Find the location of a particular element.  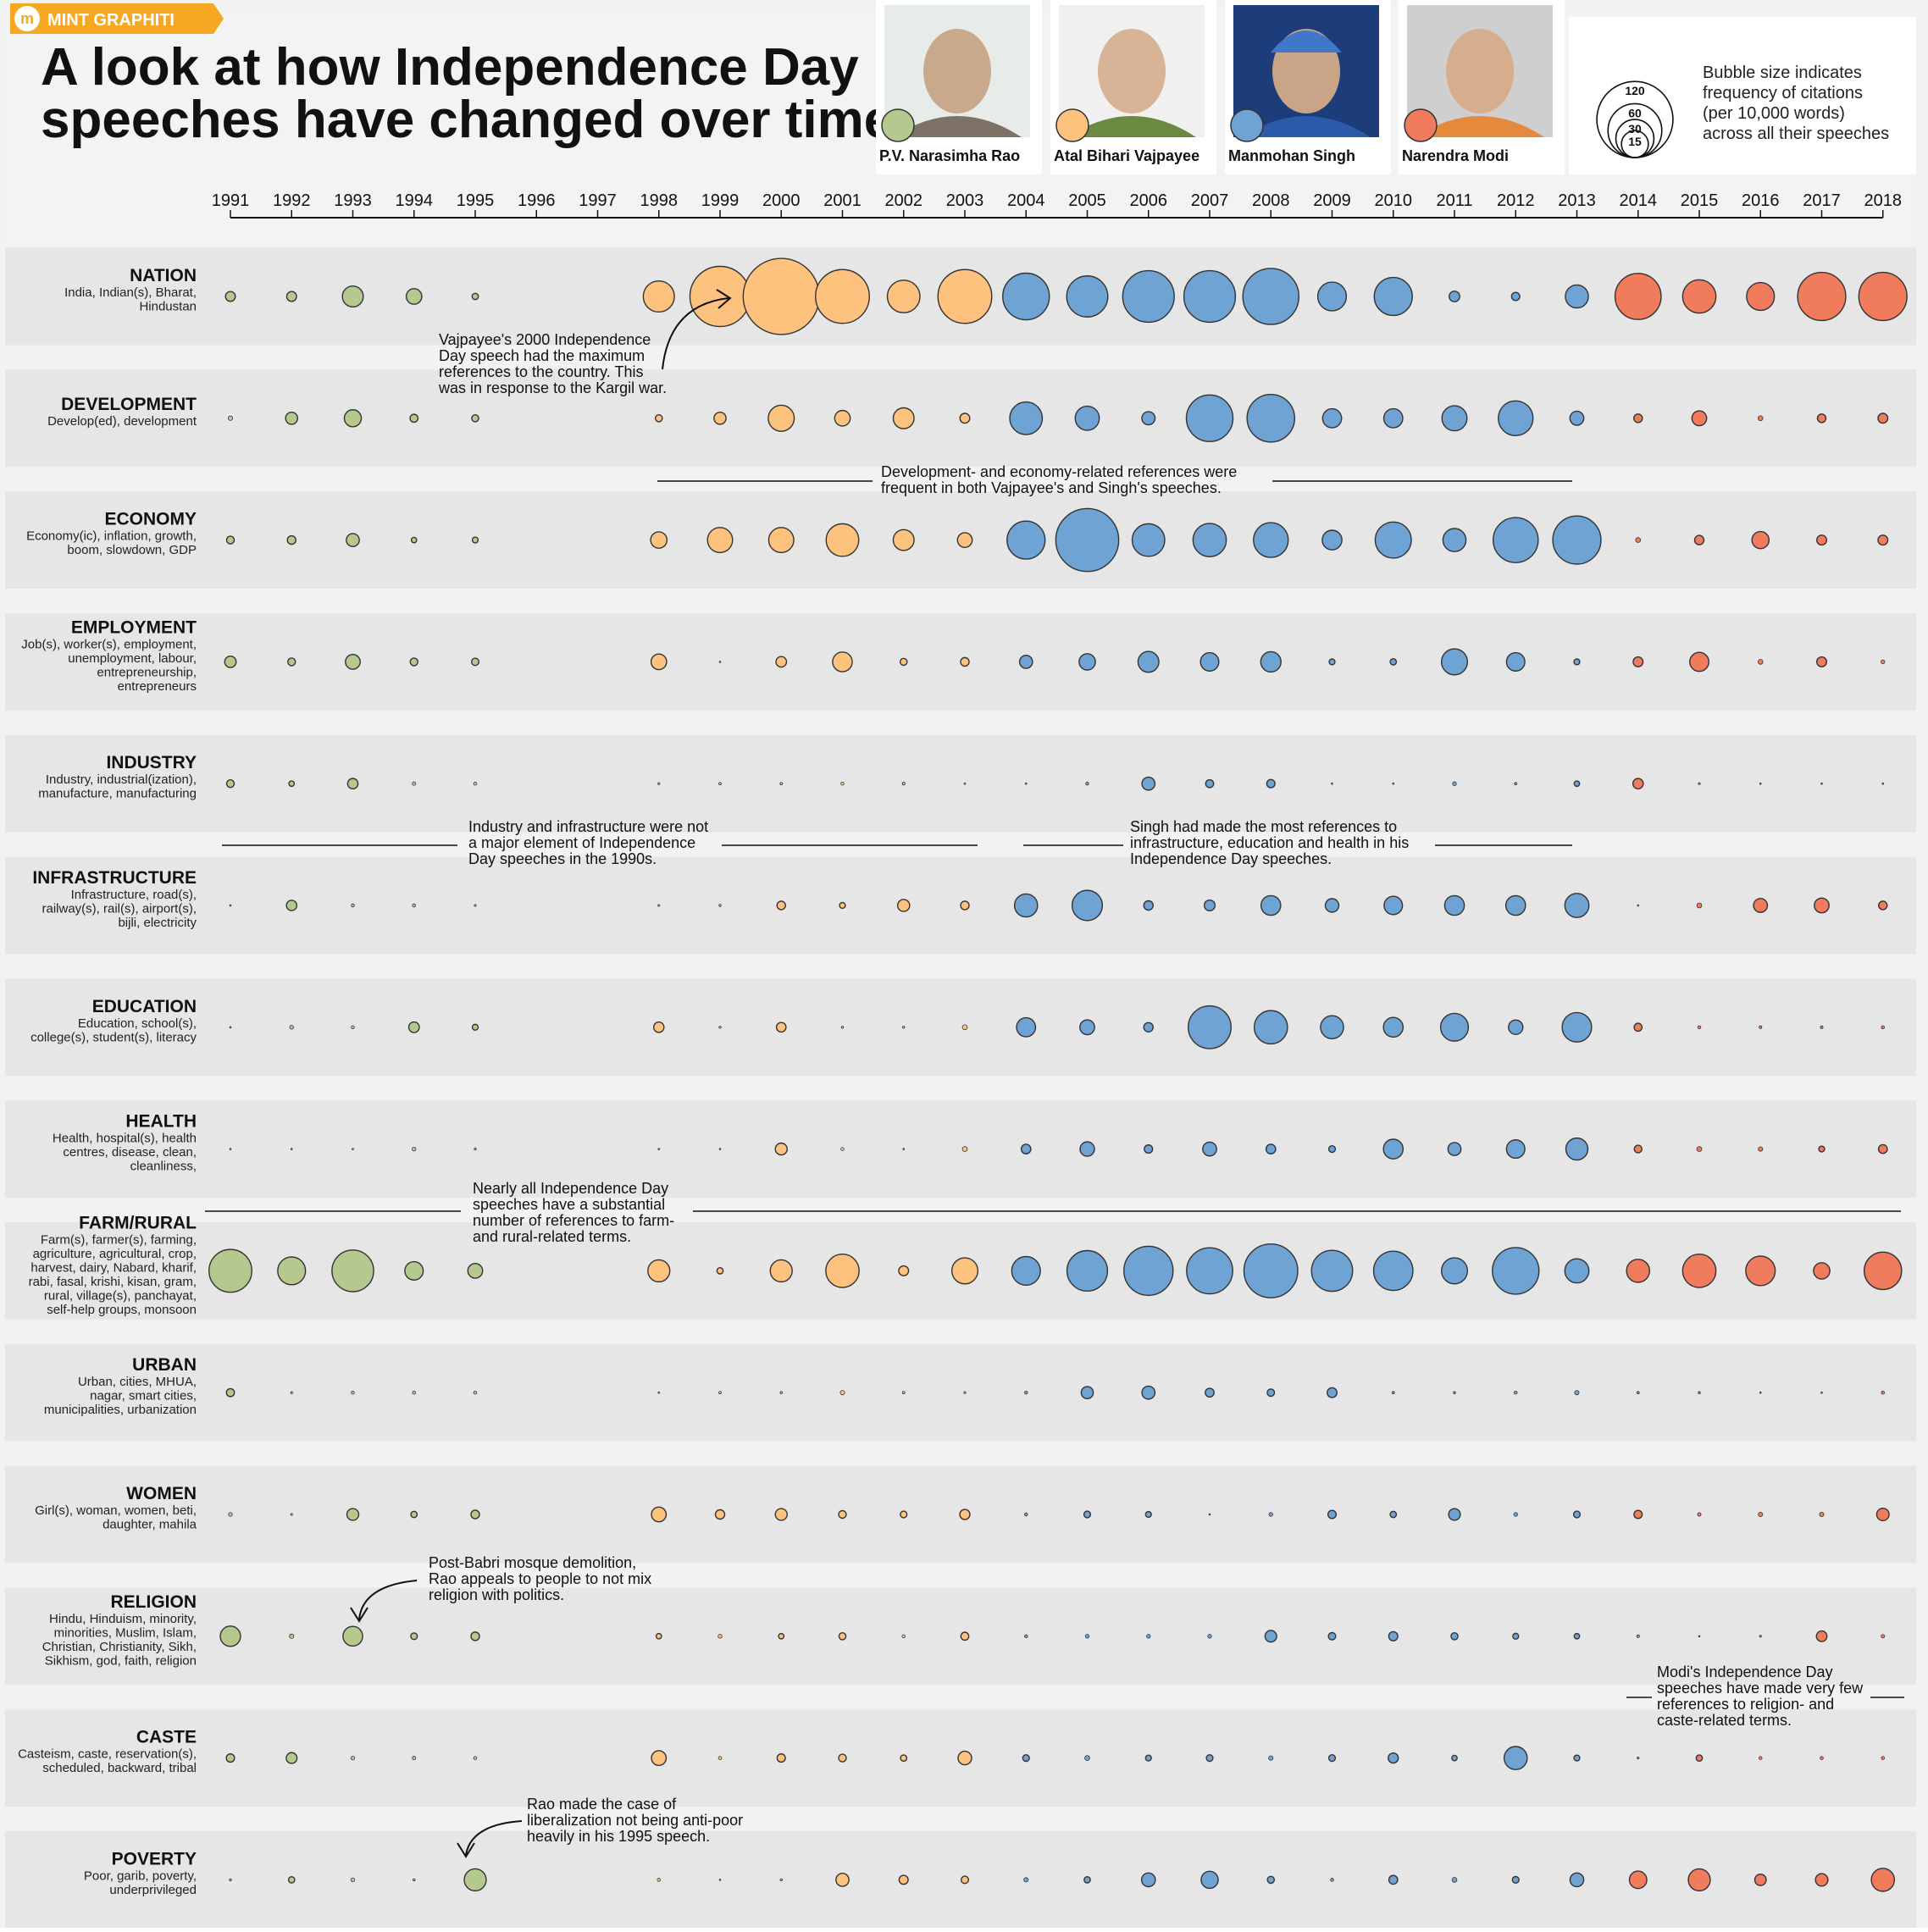

pm-name: Atal Bihari Vajpayee is located at coordinates (1126, 155).